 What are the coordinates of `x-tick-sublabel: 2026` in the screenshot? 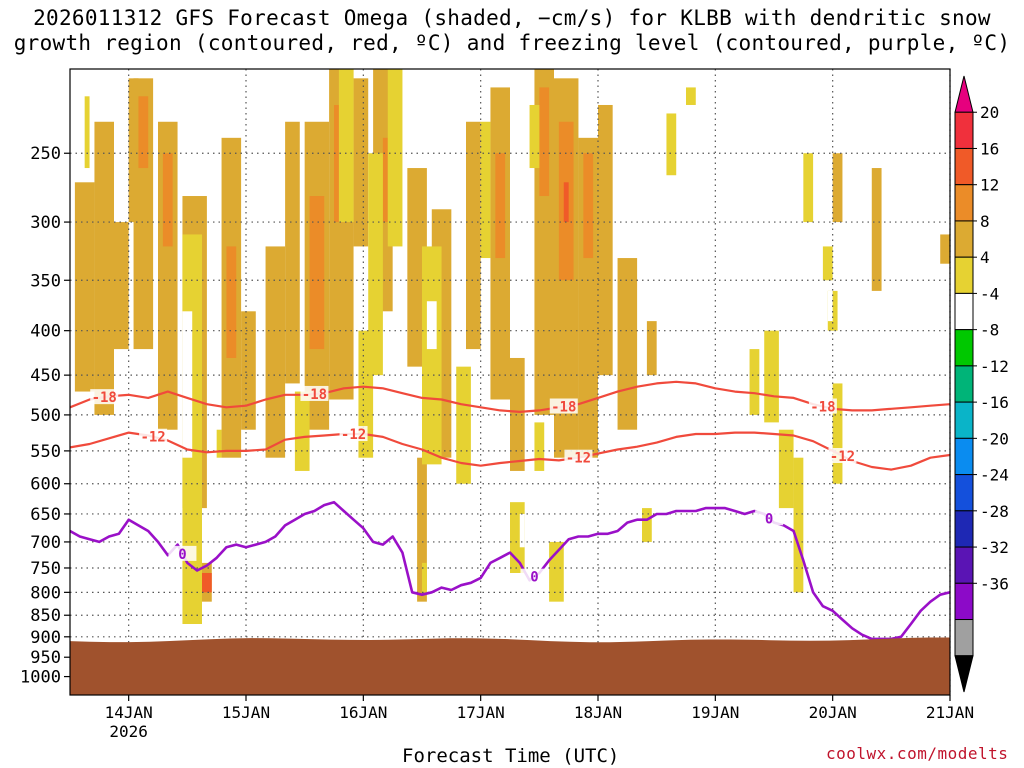 It's located at (128, 731).